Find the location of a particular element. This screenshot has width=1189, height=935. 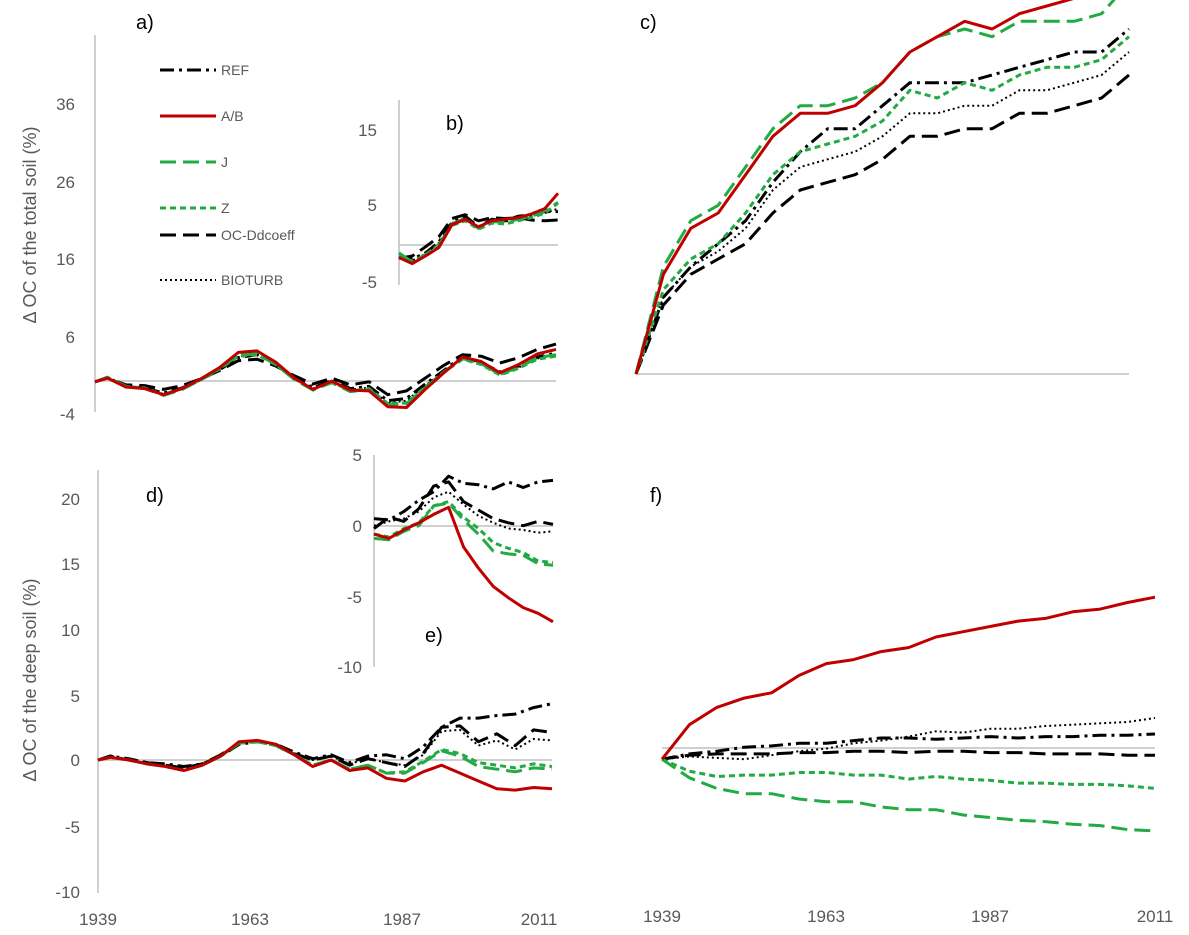

legend: REF A/B J Z OC-Ddcoeff BIOTURB is located at coordinates (227, 175).